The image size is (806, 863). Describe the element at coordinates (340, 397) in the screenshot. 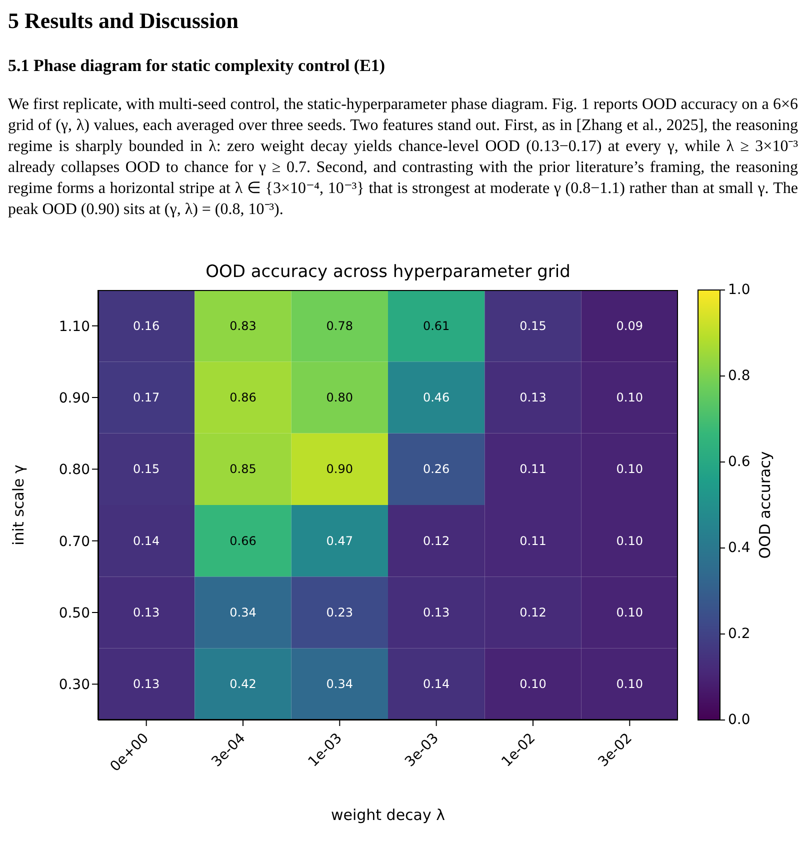

I see `data-label: 0.80` at that location.